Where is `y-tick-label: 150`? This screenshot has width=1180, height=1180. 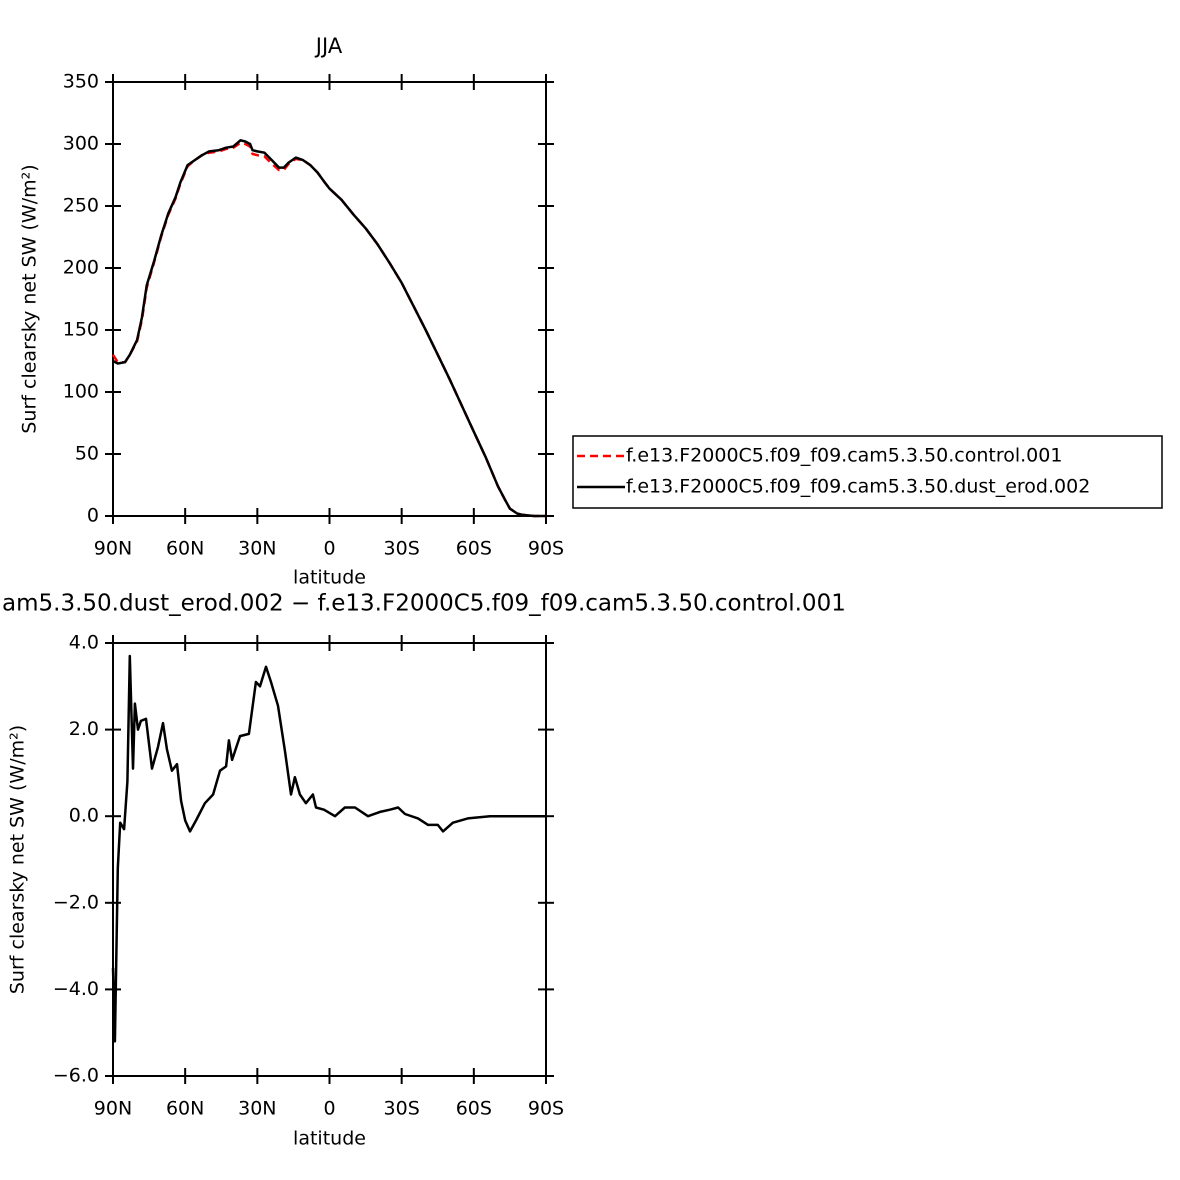
y-tick-label: 150 is located at coordinates (81, 330).